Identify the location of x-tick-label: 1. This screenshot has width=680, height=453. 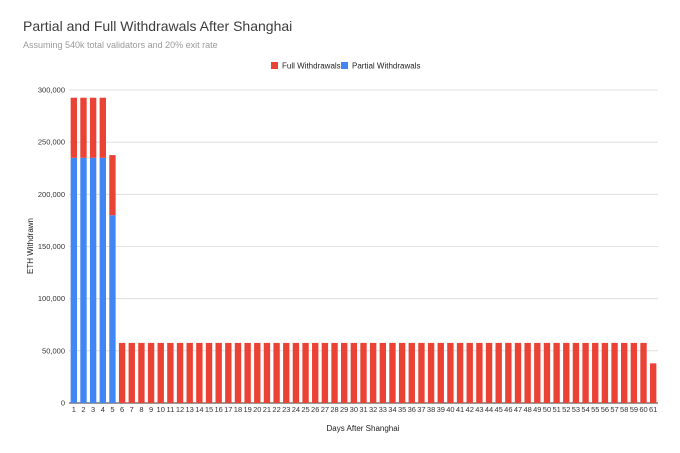
(74, 409).